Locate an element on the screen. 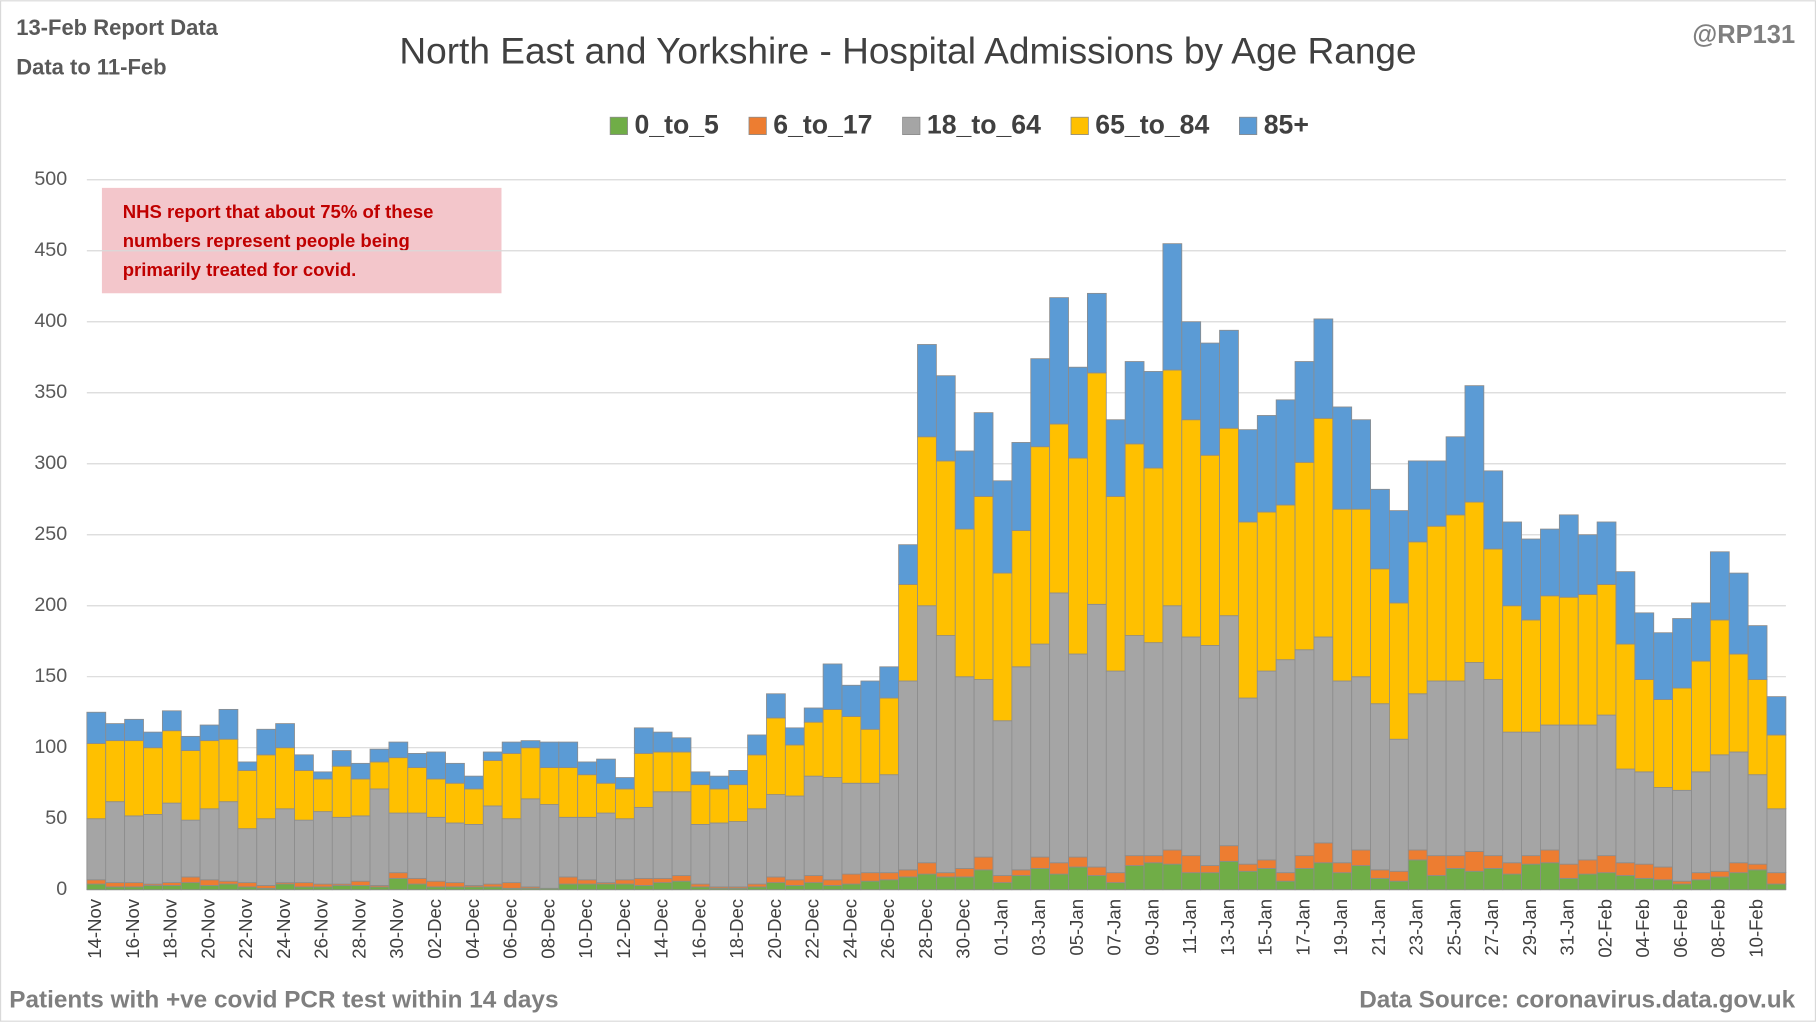  y-tick-label: 450 is located at coordinates (50, 250).